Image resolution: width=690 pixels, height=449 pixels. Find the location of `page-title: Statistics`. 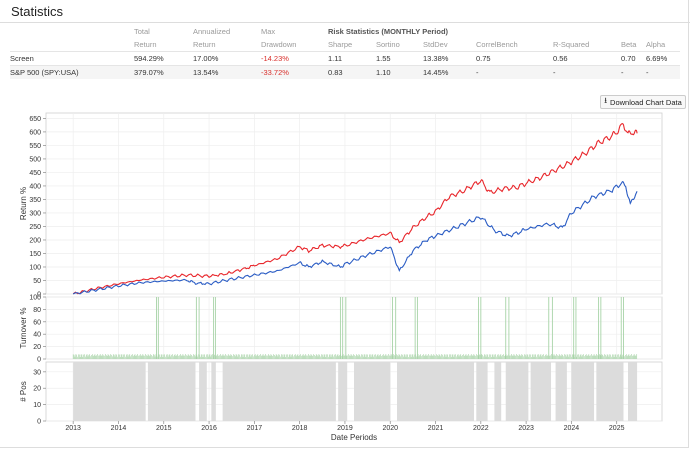

page-title: Statistics is located at coordinates (37, 11).